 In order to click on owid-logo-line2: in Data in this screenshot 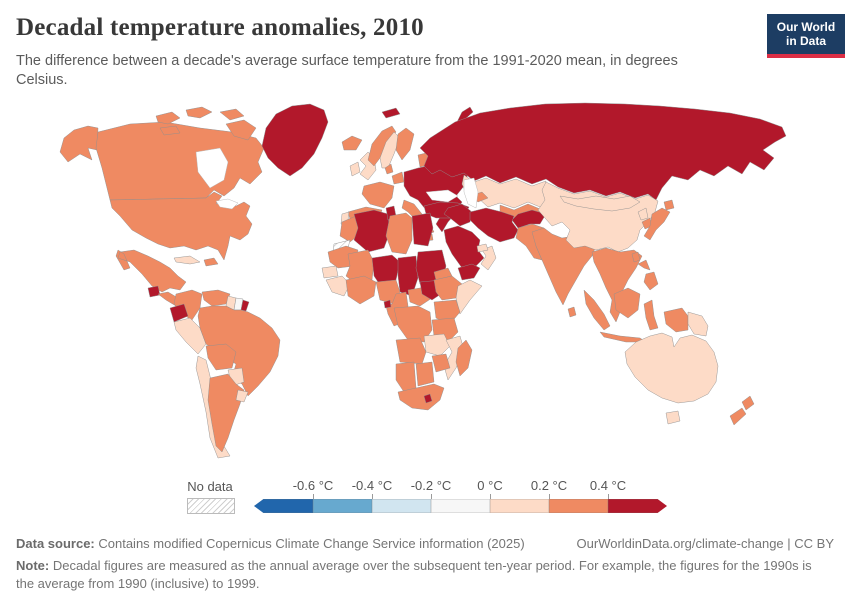, I will do `click(805, 41)`.